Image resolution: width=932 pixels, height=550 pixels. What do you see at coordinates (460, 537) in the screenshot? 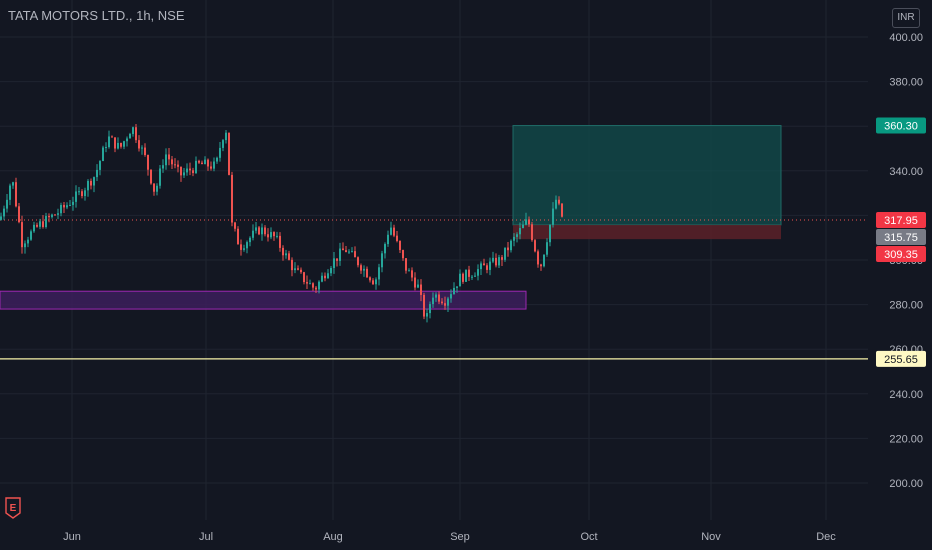
I see `time-tick-label: Sep` at bounding box center [460, 537].